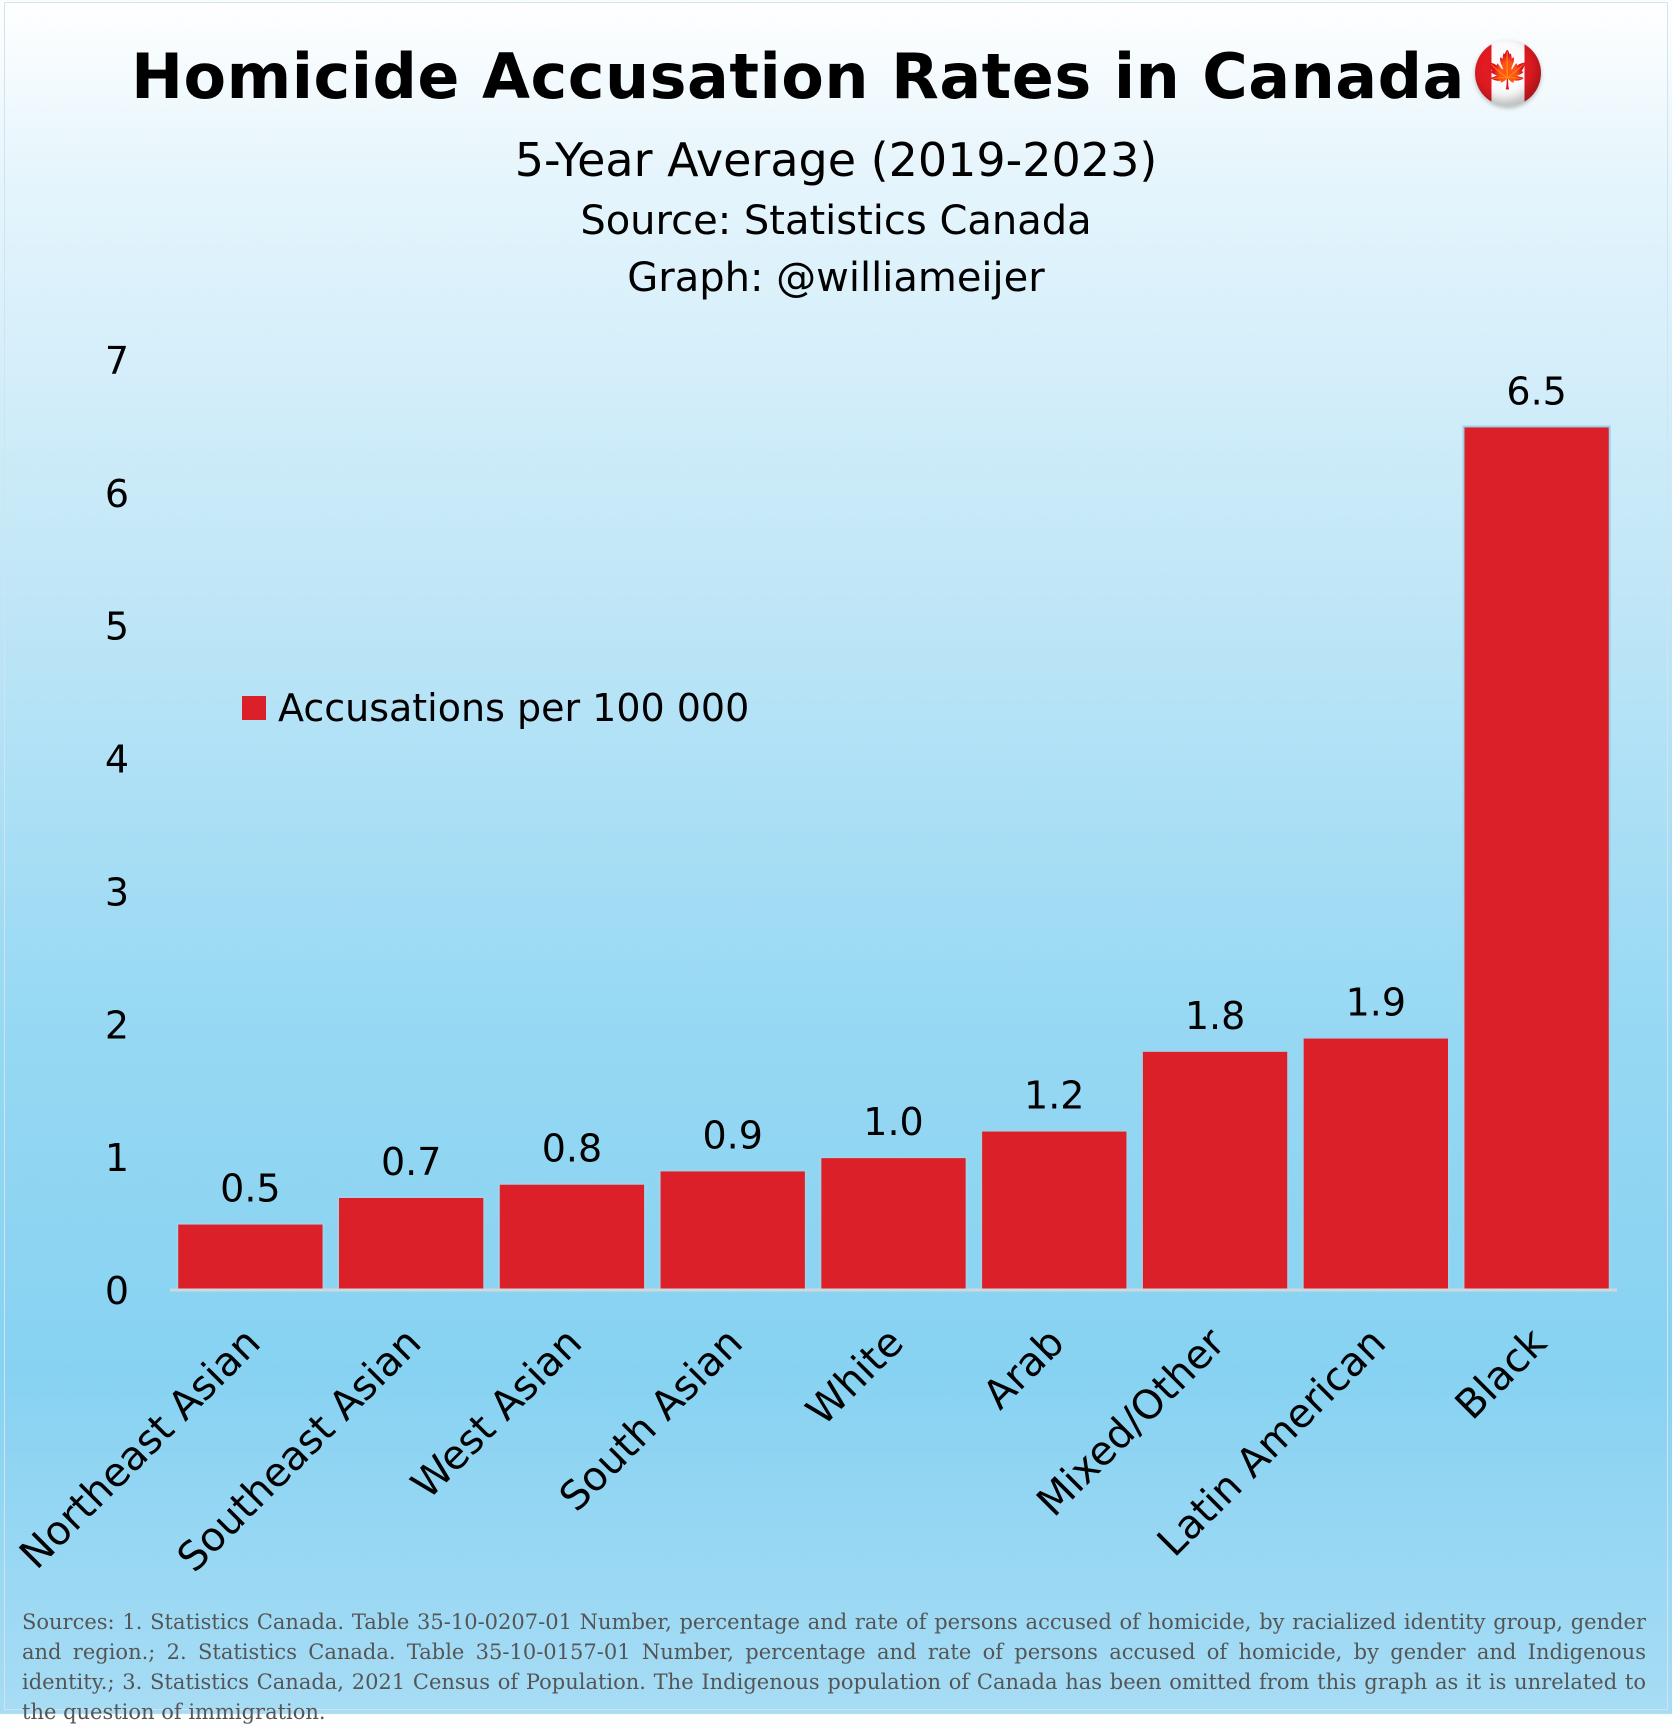 The height and width of the screenshot is (1727, 1672). I want to click on x-category-label: Black, so click(1502, 1374).